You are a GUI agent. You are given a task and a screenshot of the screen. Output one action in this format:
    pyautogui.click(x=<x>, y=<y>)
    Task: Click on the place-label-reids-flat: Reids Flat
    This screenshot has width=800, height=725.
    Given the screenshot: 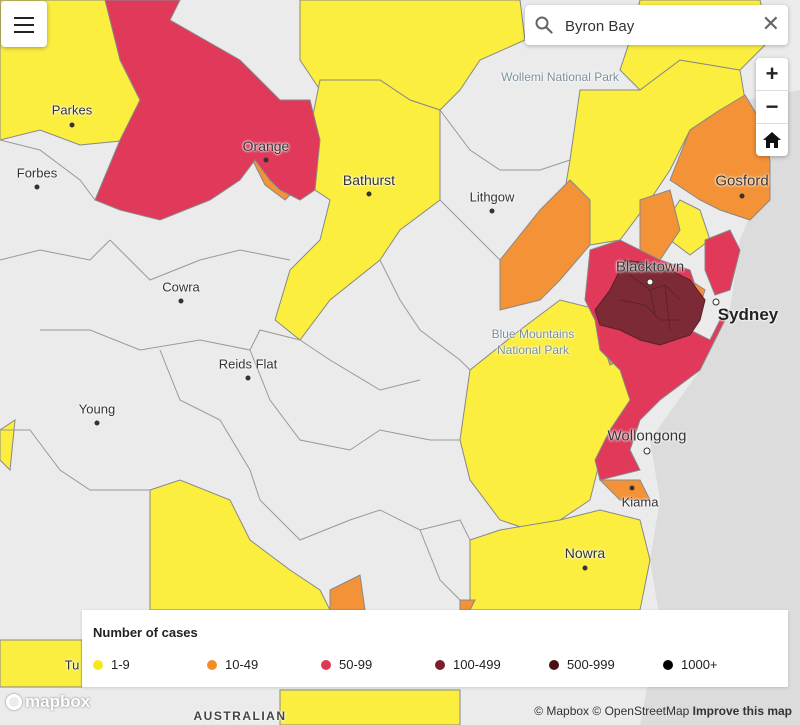 What is the action you would take?
    pyautogui.click(x=248, y=364)
    